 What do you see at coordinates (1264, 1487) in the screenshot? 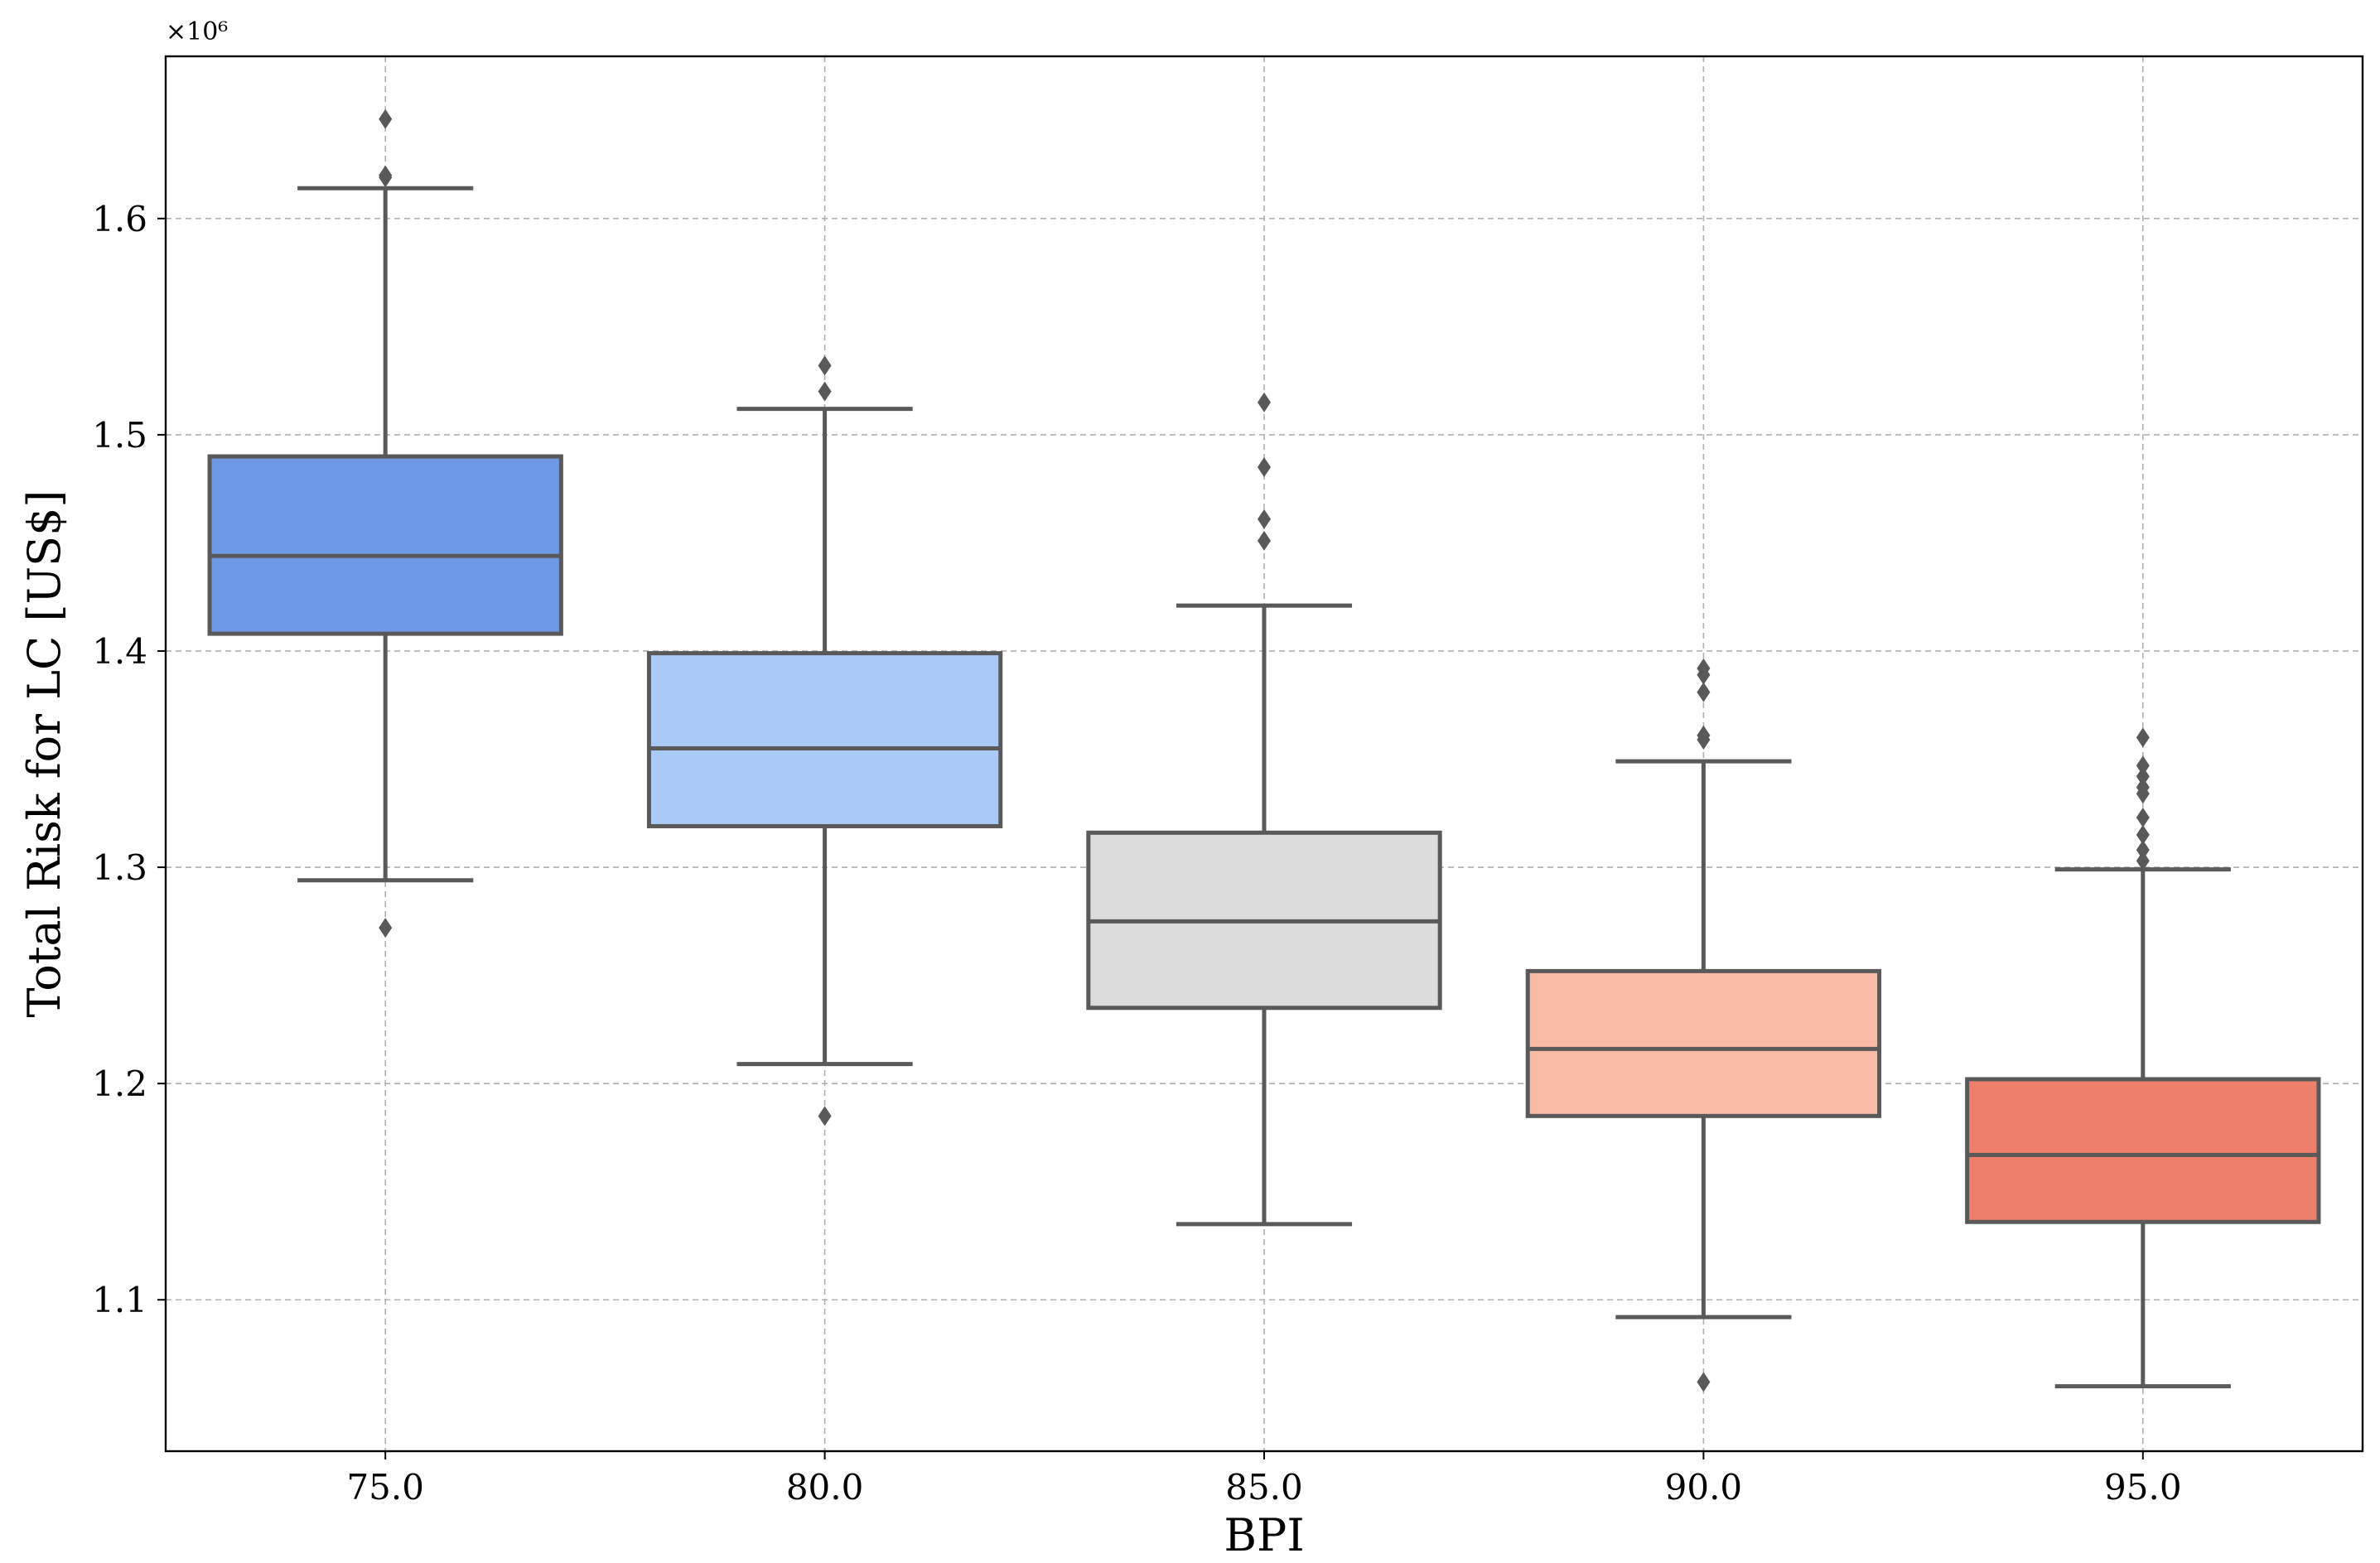
I see `x-tick-label: 85.0` at bounding box center [1264, 1487].